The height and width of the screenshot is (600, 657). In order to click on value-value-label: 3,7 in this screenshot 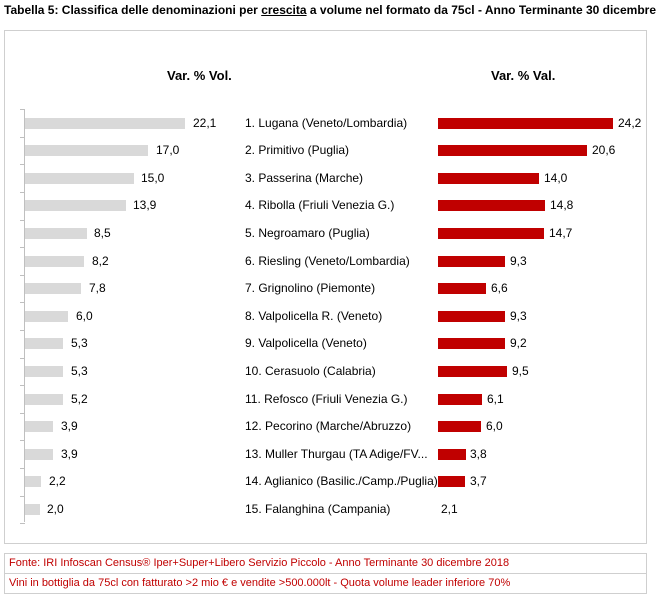, I will do `click(478, 481)`.